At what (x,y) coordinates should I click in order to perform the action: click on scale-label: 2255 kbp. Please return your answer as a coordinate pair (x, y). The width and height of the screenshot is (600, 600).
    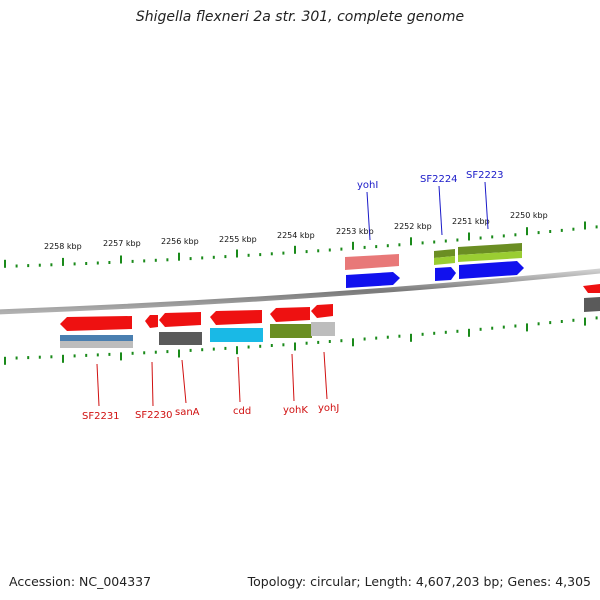
    Looking at the image, I should click on (238, 239).